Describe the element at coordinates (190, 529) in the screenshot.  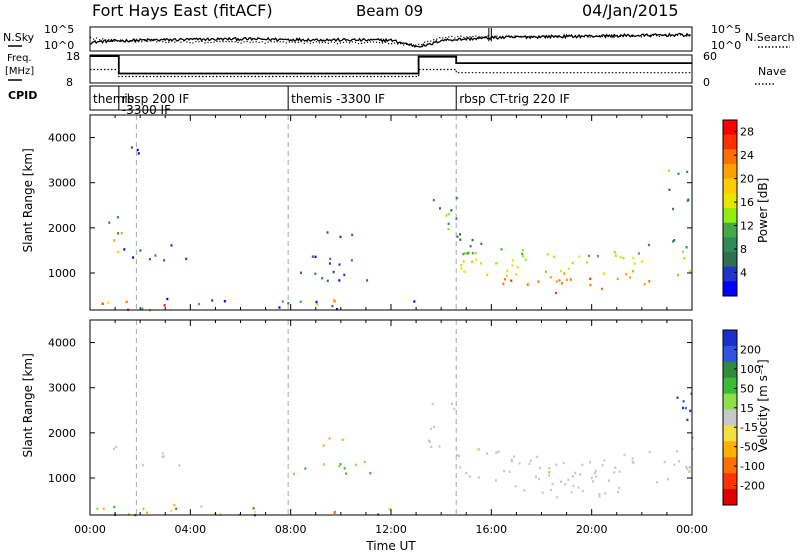
I see `time-tick-label: 04:00` at that location.